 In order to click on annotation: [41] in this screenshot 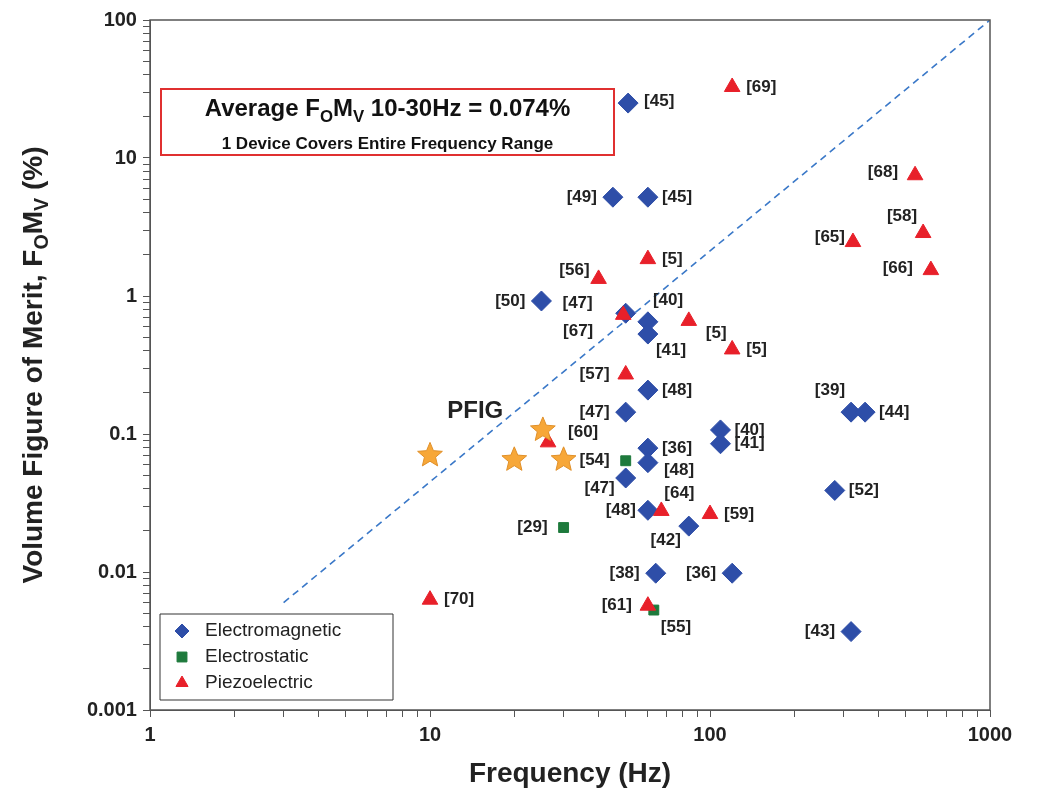, I will do `click(671, 349)`.